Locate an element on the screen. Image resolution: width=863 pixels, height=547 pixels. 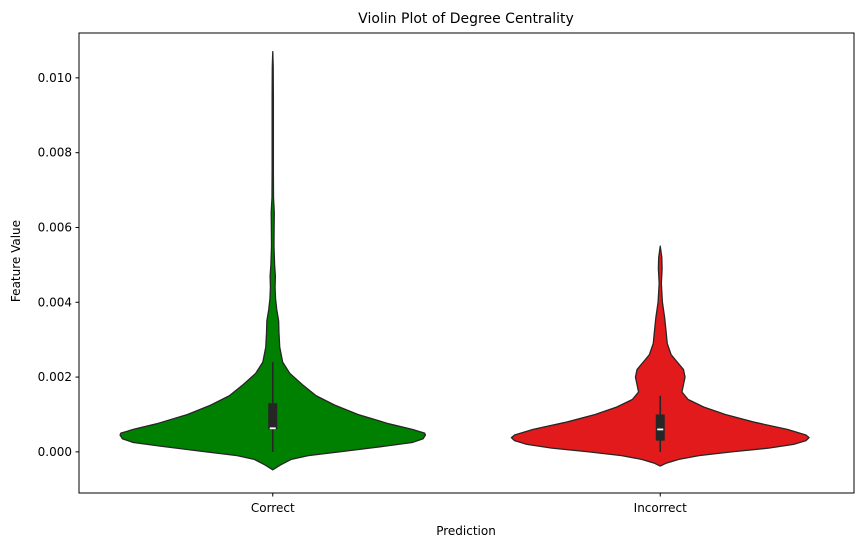
y-axis-label: Feature Value is located at coordinates (16, 261).